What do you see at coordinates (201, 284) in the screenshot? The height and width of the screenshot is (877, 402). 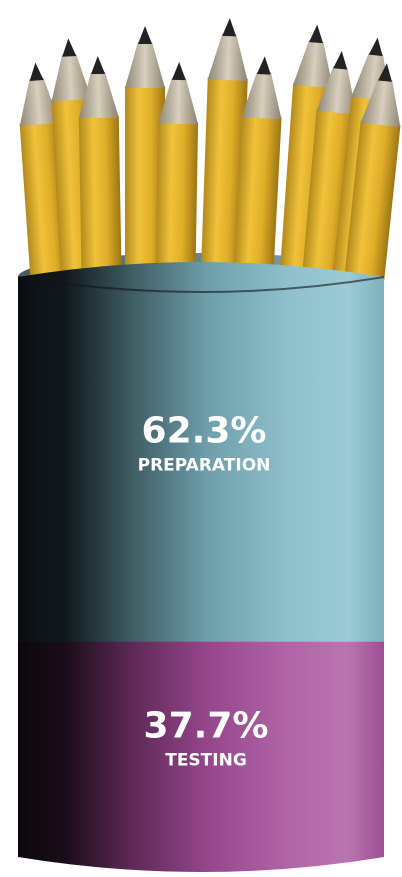 I see `cup-front-rim` at bounding box center [201, 284].